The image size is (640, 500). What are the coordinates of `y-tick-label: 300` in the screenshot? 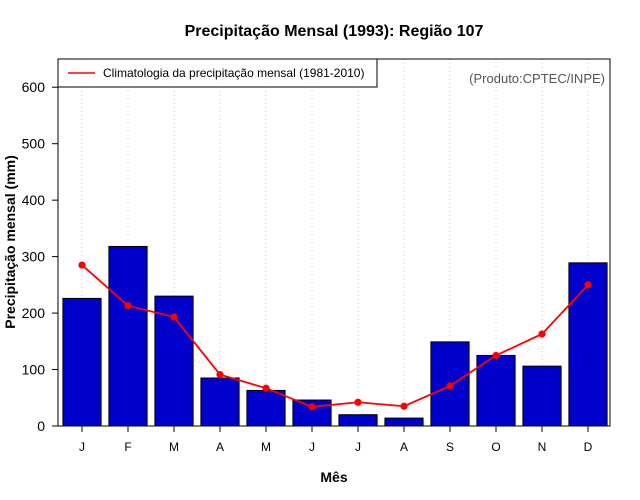 It's located at (34, 257).